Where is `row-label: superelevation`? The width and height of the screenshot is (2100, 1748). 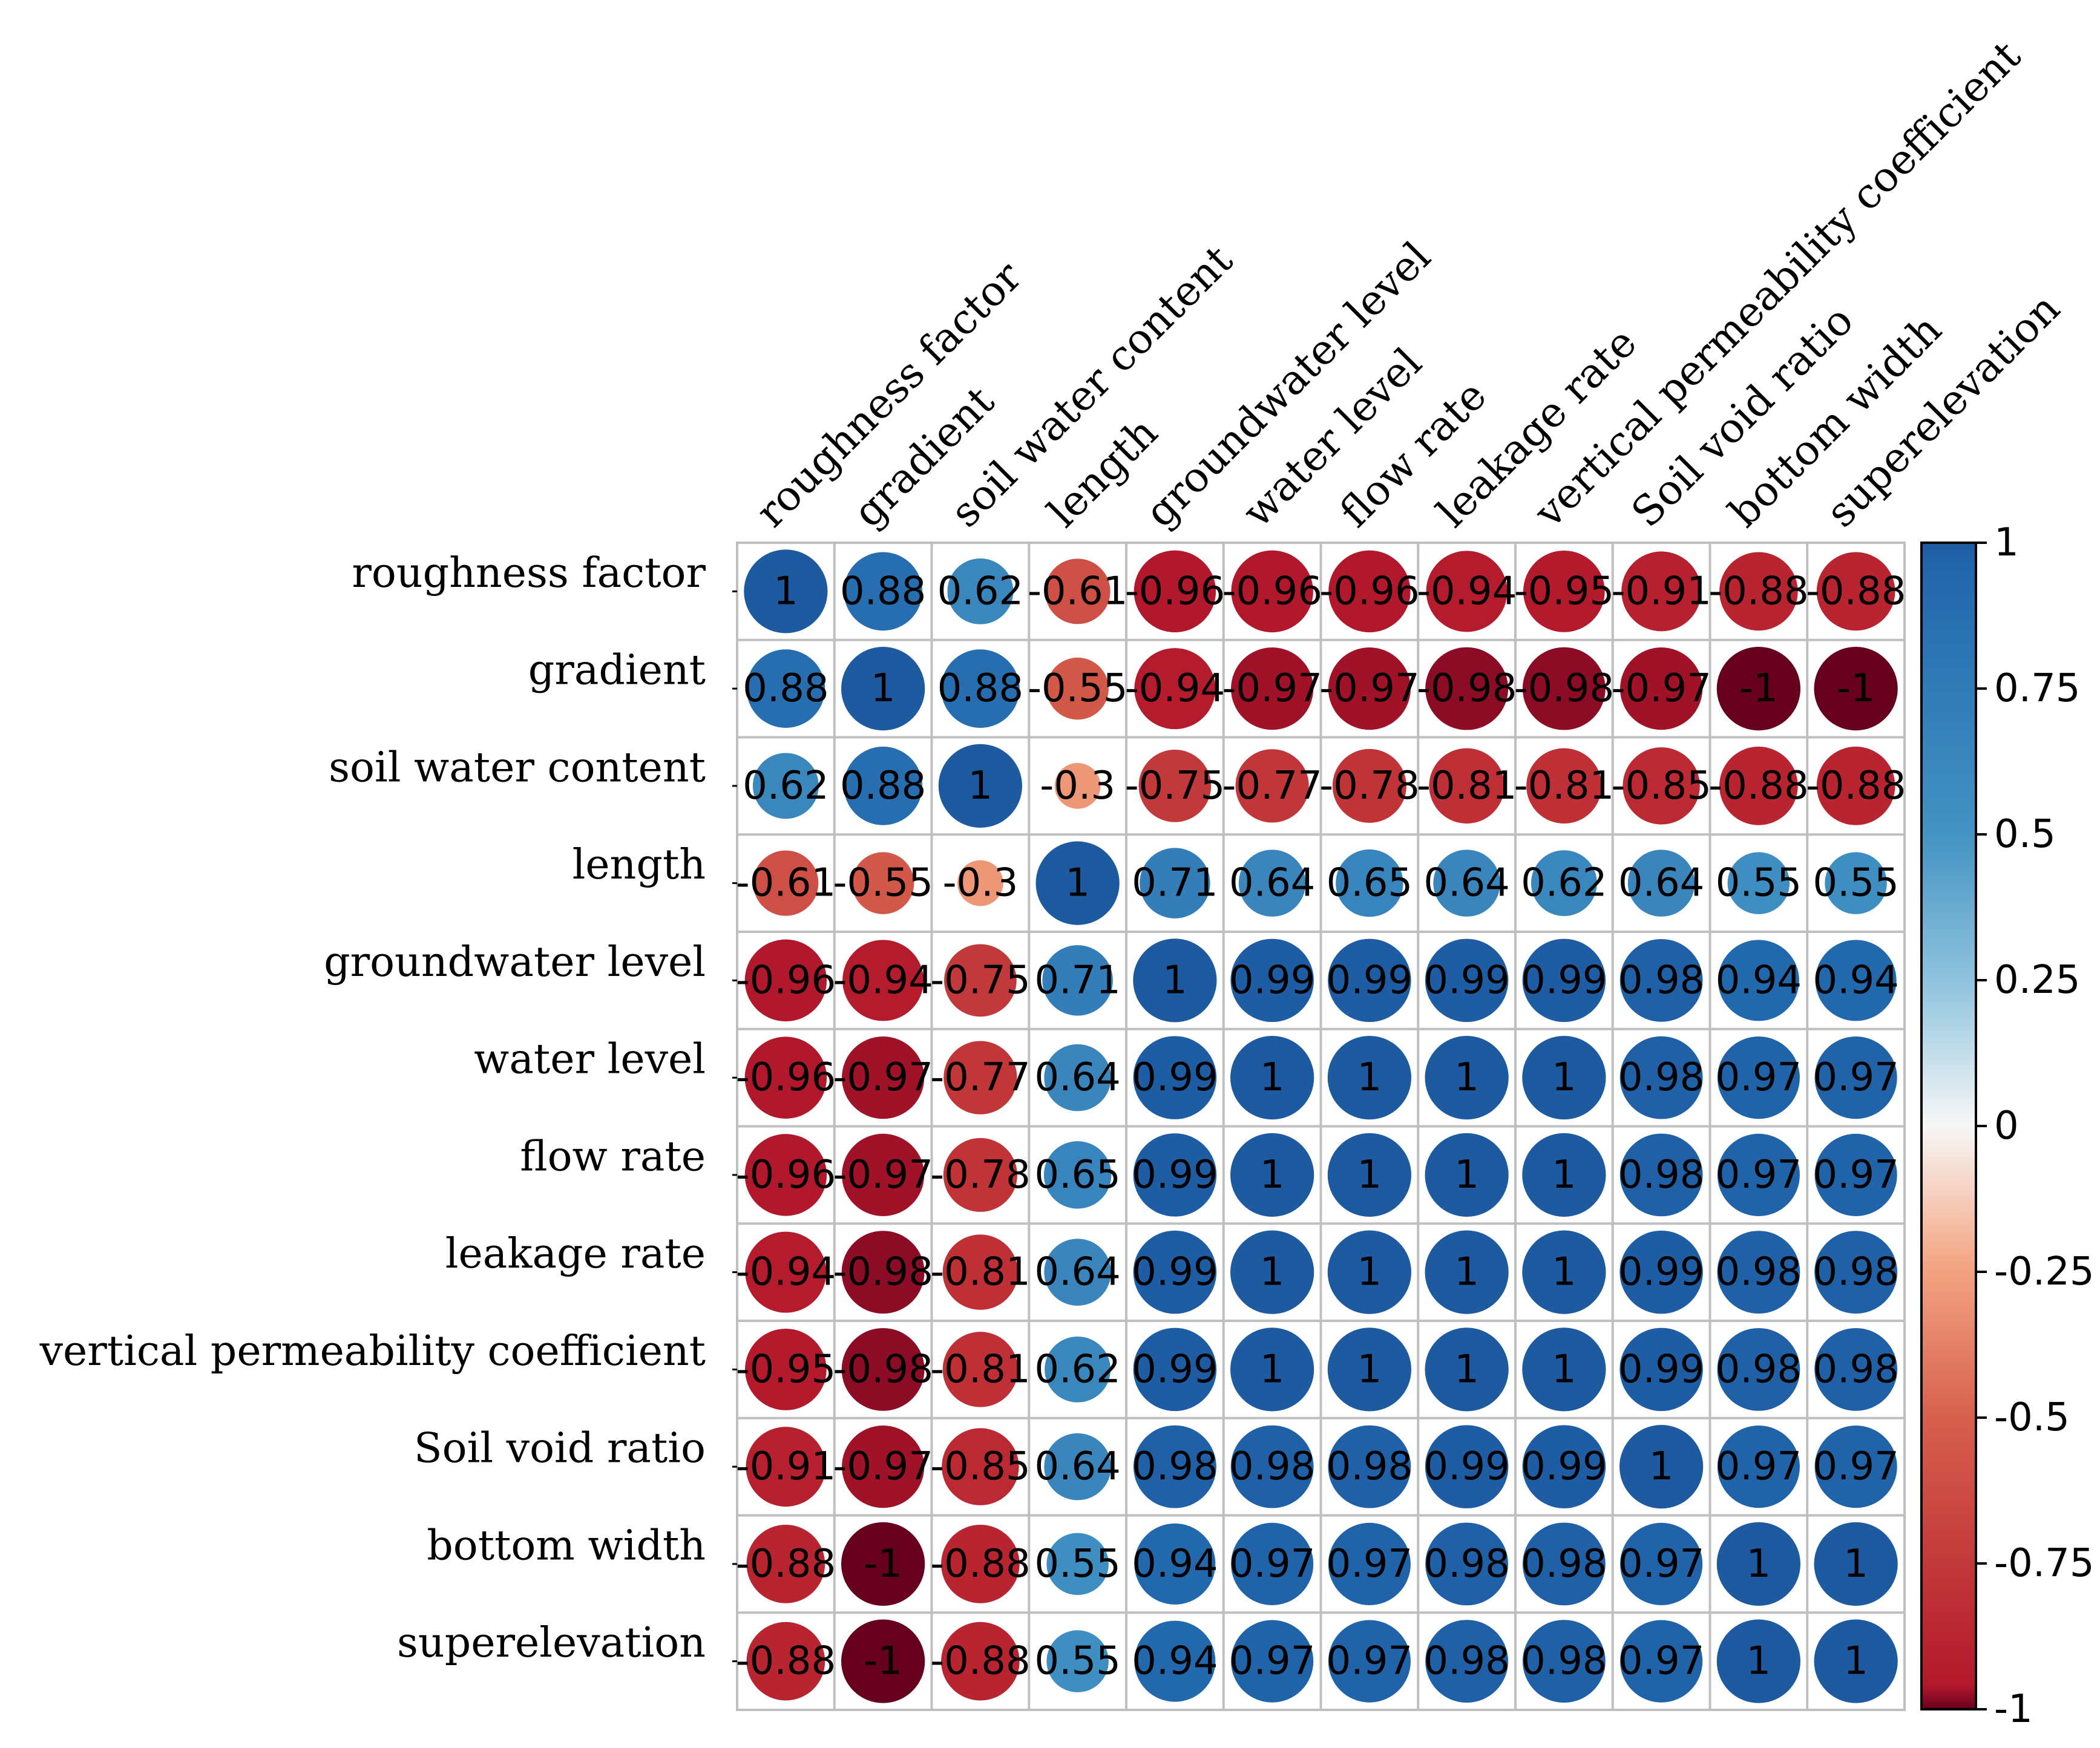 row-label: superelevation is located at coordinates (551, 1643).